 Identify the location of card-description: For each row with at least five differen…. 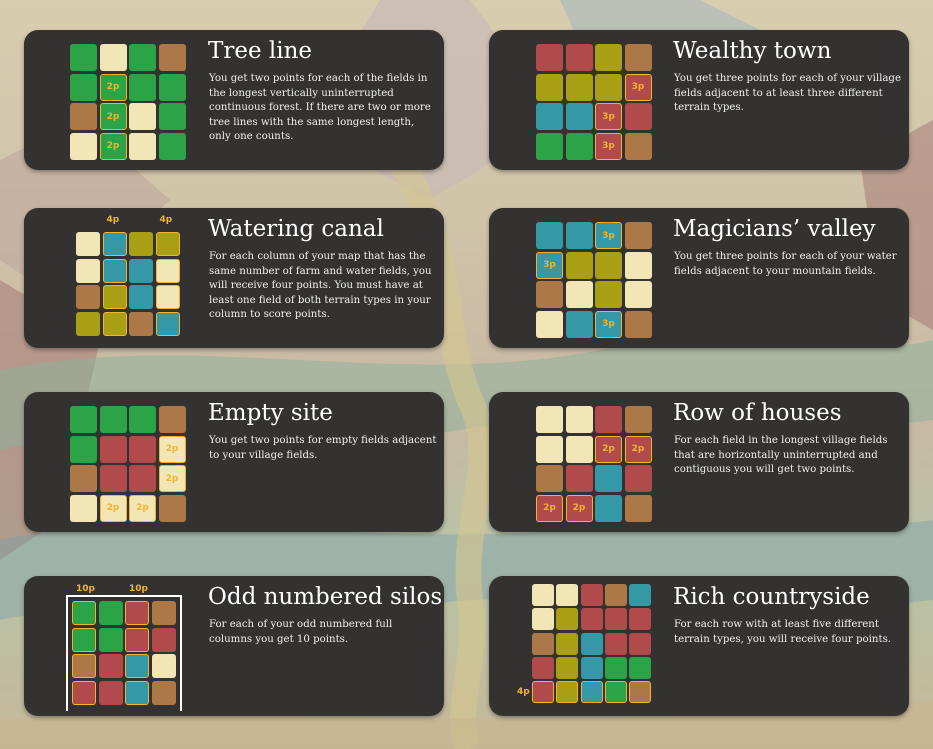
(783, 632).